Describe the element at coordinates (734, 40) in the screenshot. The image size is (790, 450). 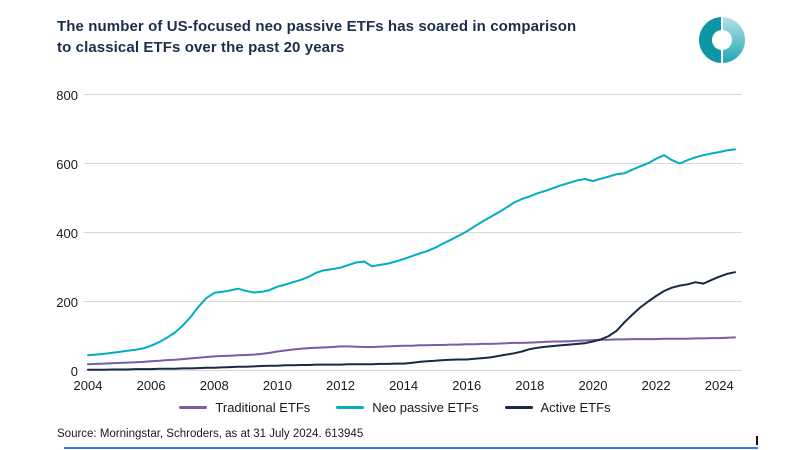
I see `logo-right-half` at that location.